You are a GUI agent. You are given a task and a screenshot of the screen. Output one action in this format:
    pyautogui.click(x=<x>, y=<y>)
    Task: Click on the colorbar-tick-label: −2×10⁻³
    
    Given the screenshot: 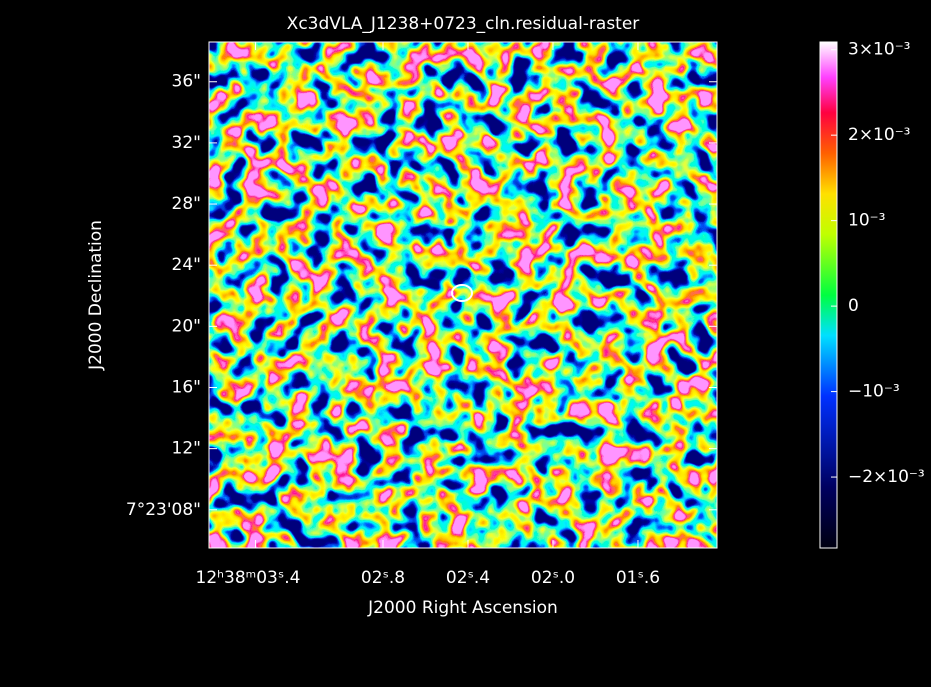 What is the action you would take?
    pyautogui.click(x=886, y=477)
    